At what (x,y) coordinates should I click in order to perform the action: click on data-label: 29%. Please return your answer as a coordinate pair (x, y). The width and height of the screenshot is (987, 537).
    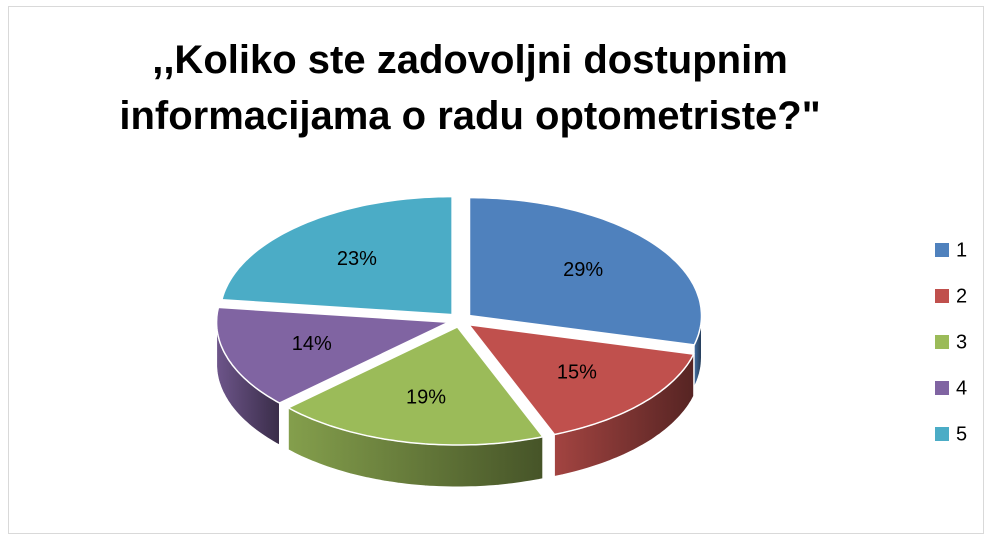
    Looking at the image, I should click on (583, 270).